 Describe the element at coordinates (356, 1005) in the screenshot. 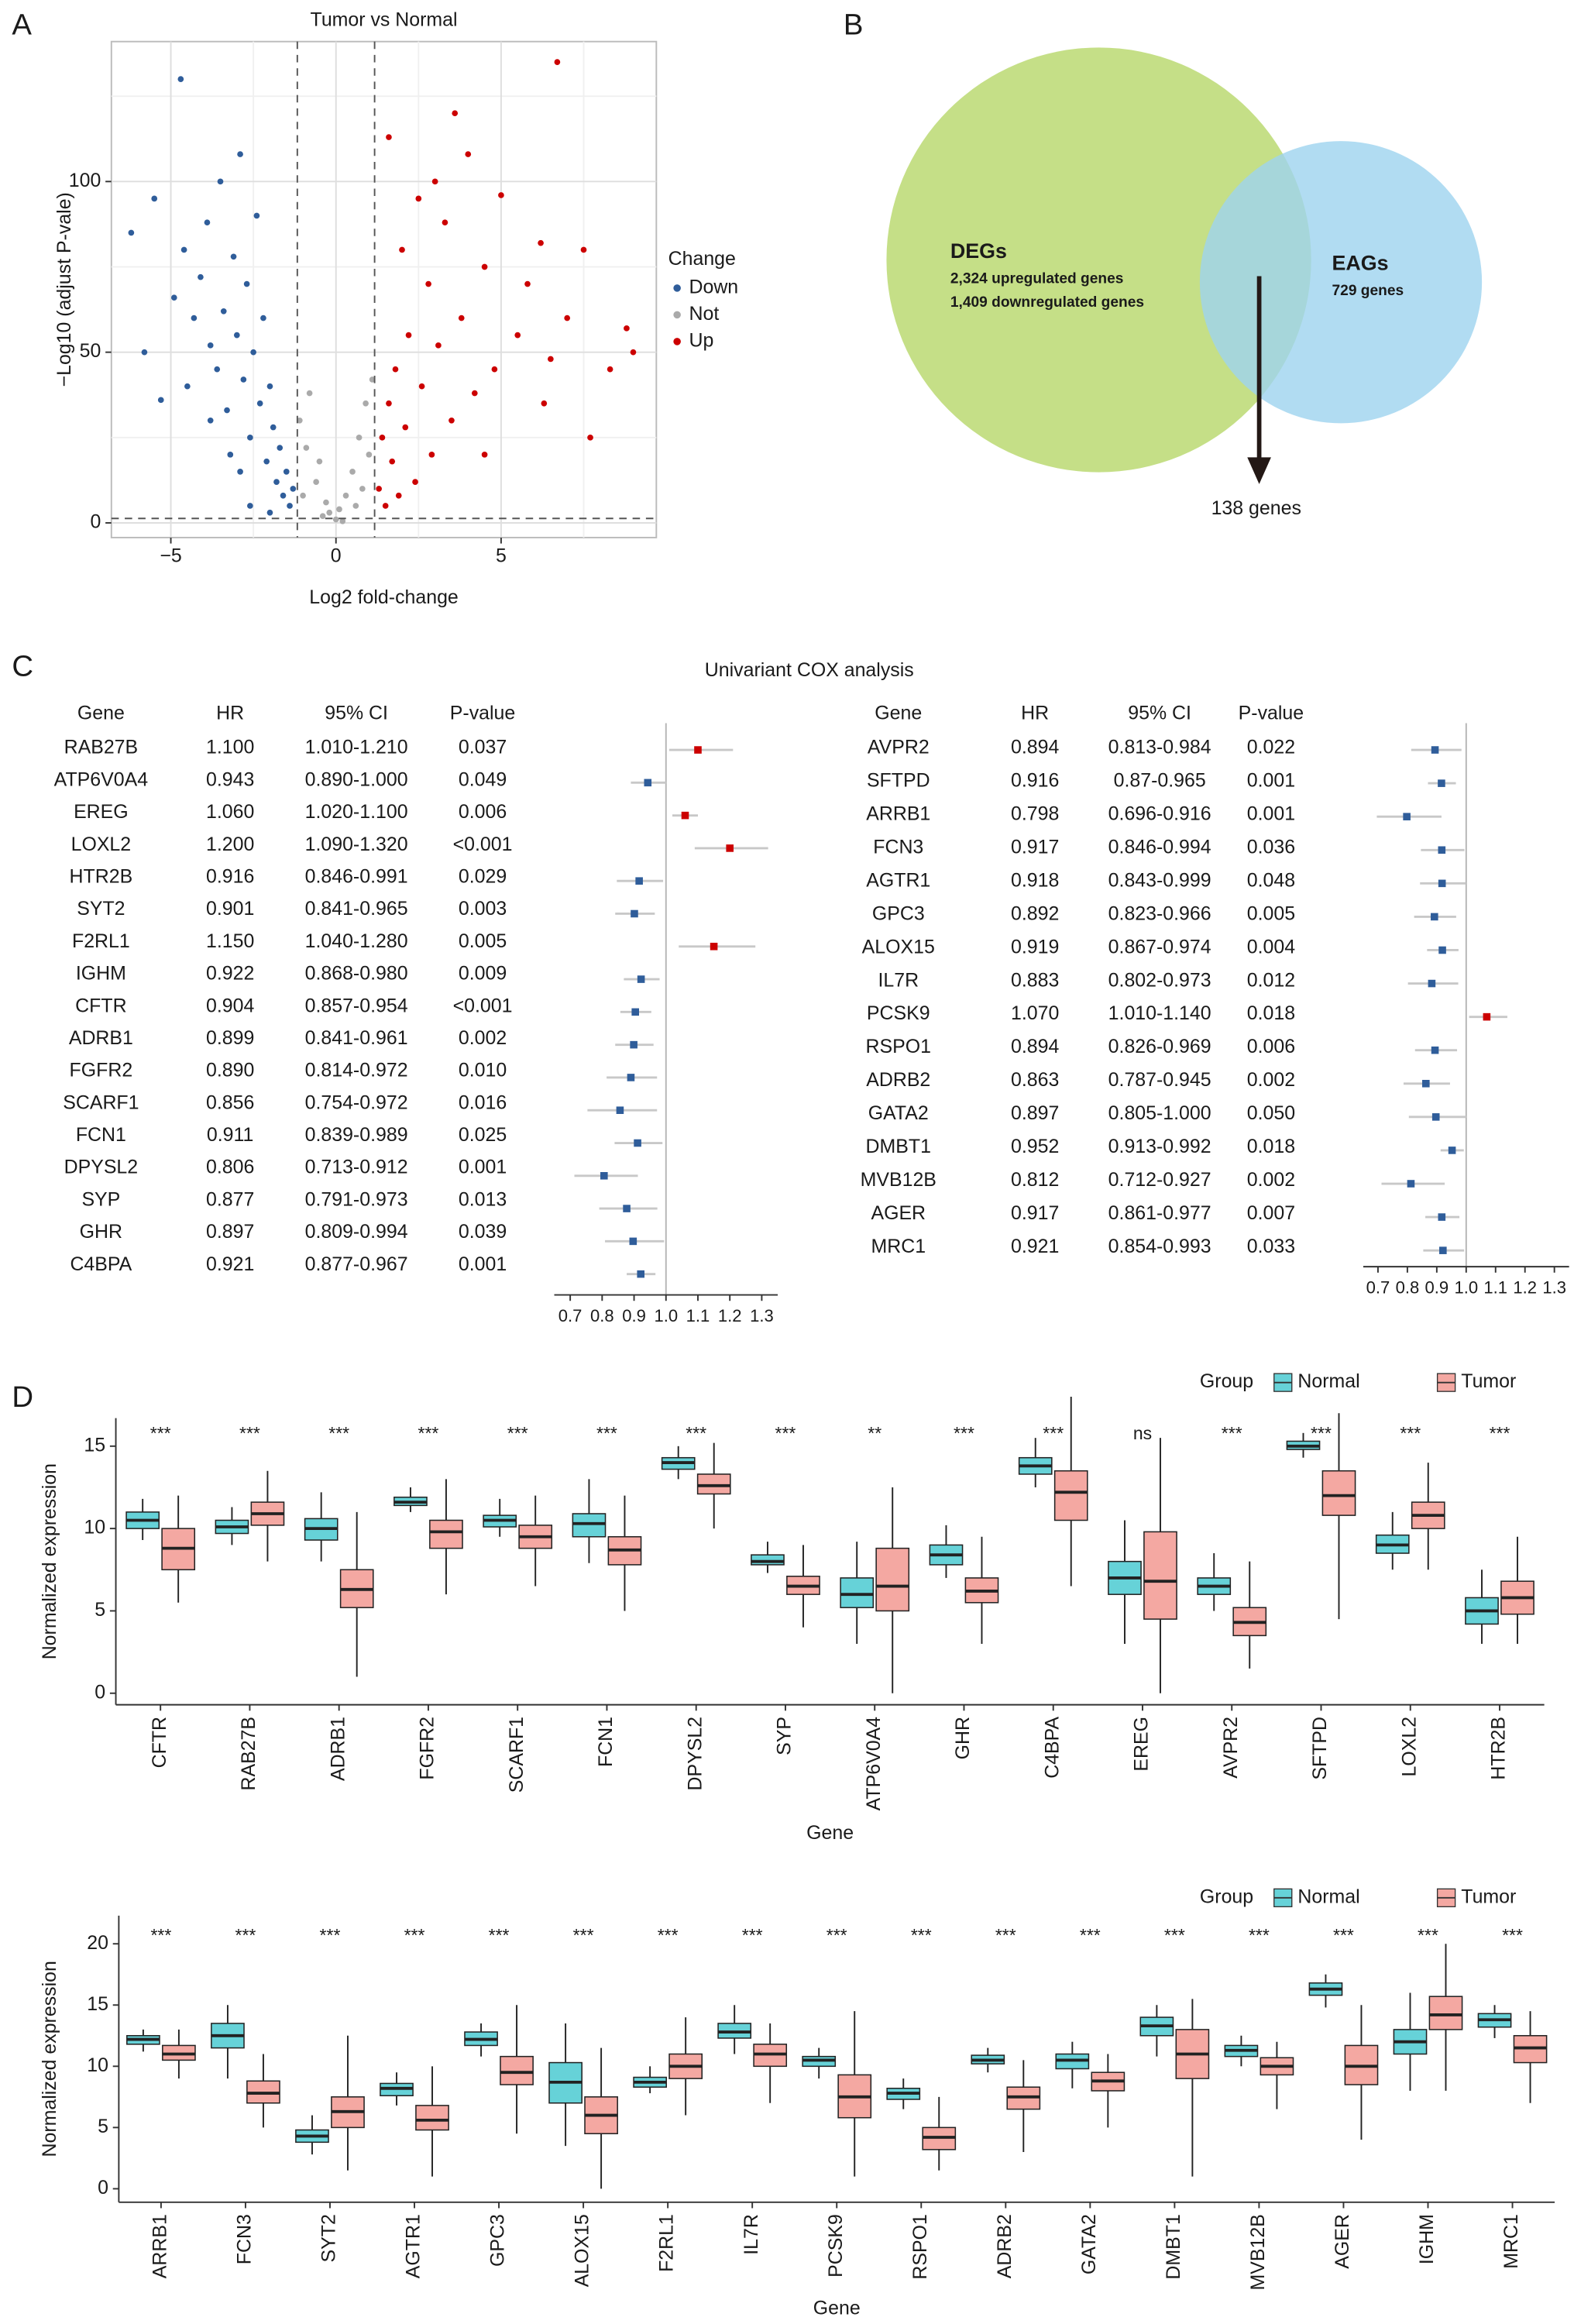

I see `table-cell: 0.857-0.954` at that location.